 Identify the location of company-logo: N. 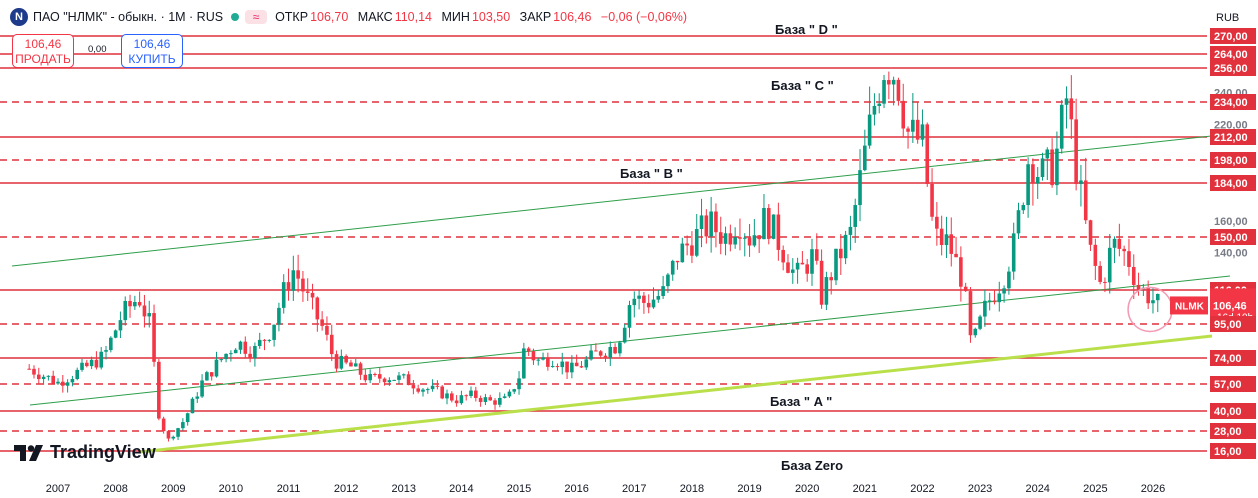
(19, 17).